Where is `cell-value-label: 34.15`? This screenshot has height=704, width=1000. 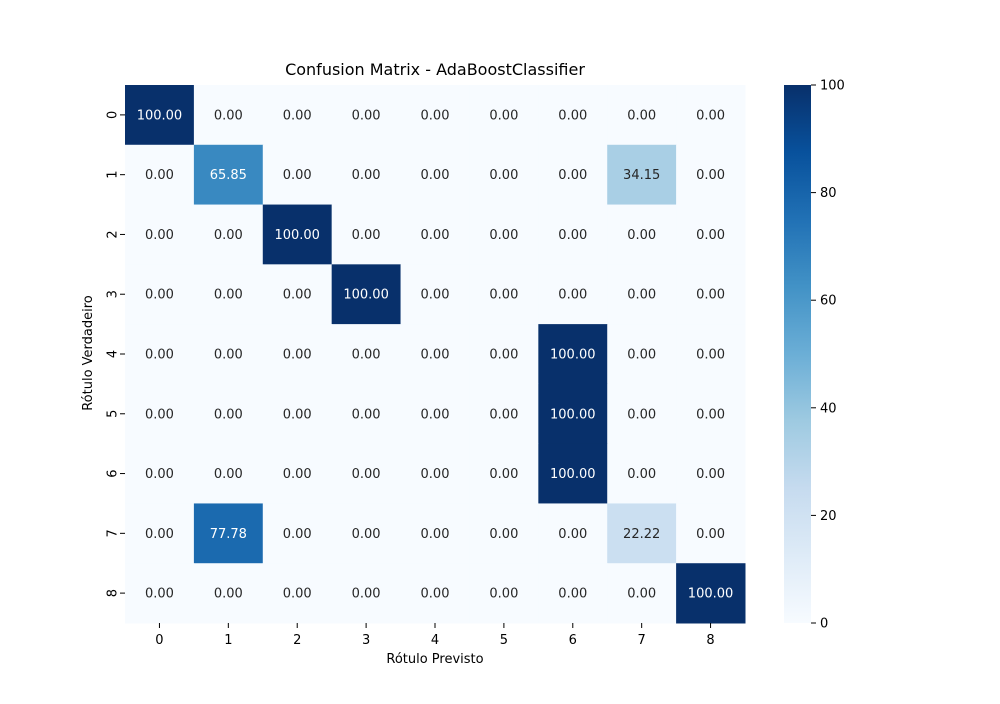 cell-value-label: 34.15 is located at coordinates (641, 175).